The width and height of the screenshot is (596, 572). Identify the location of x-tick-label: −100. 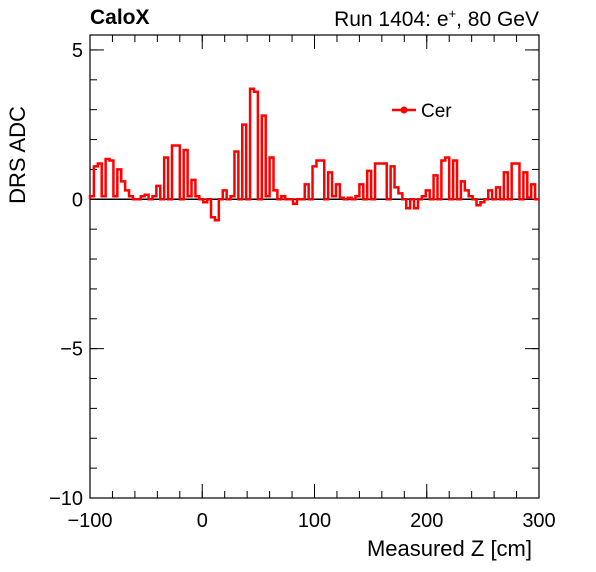
(89, 521).